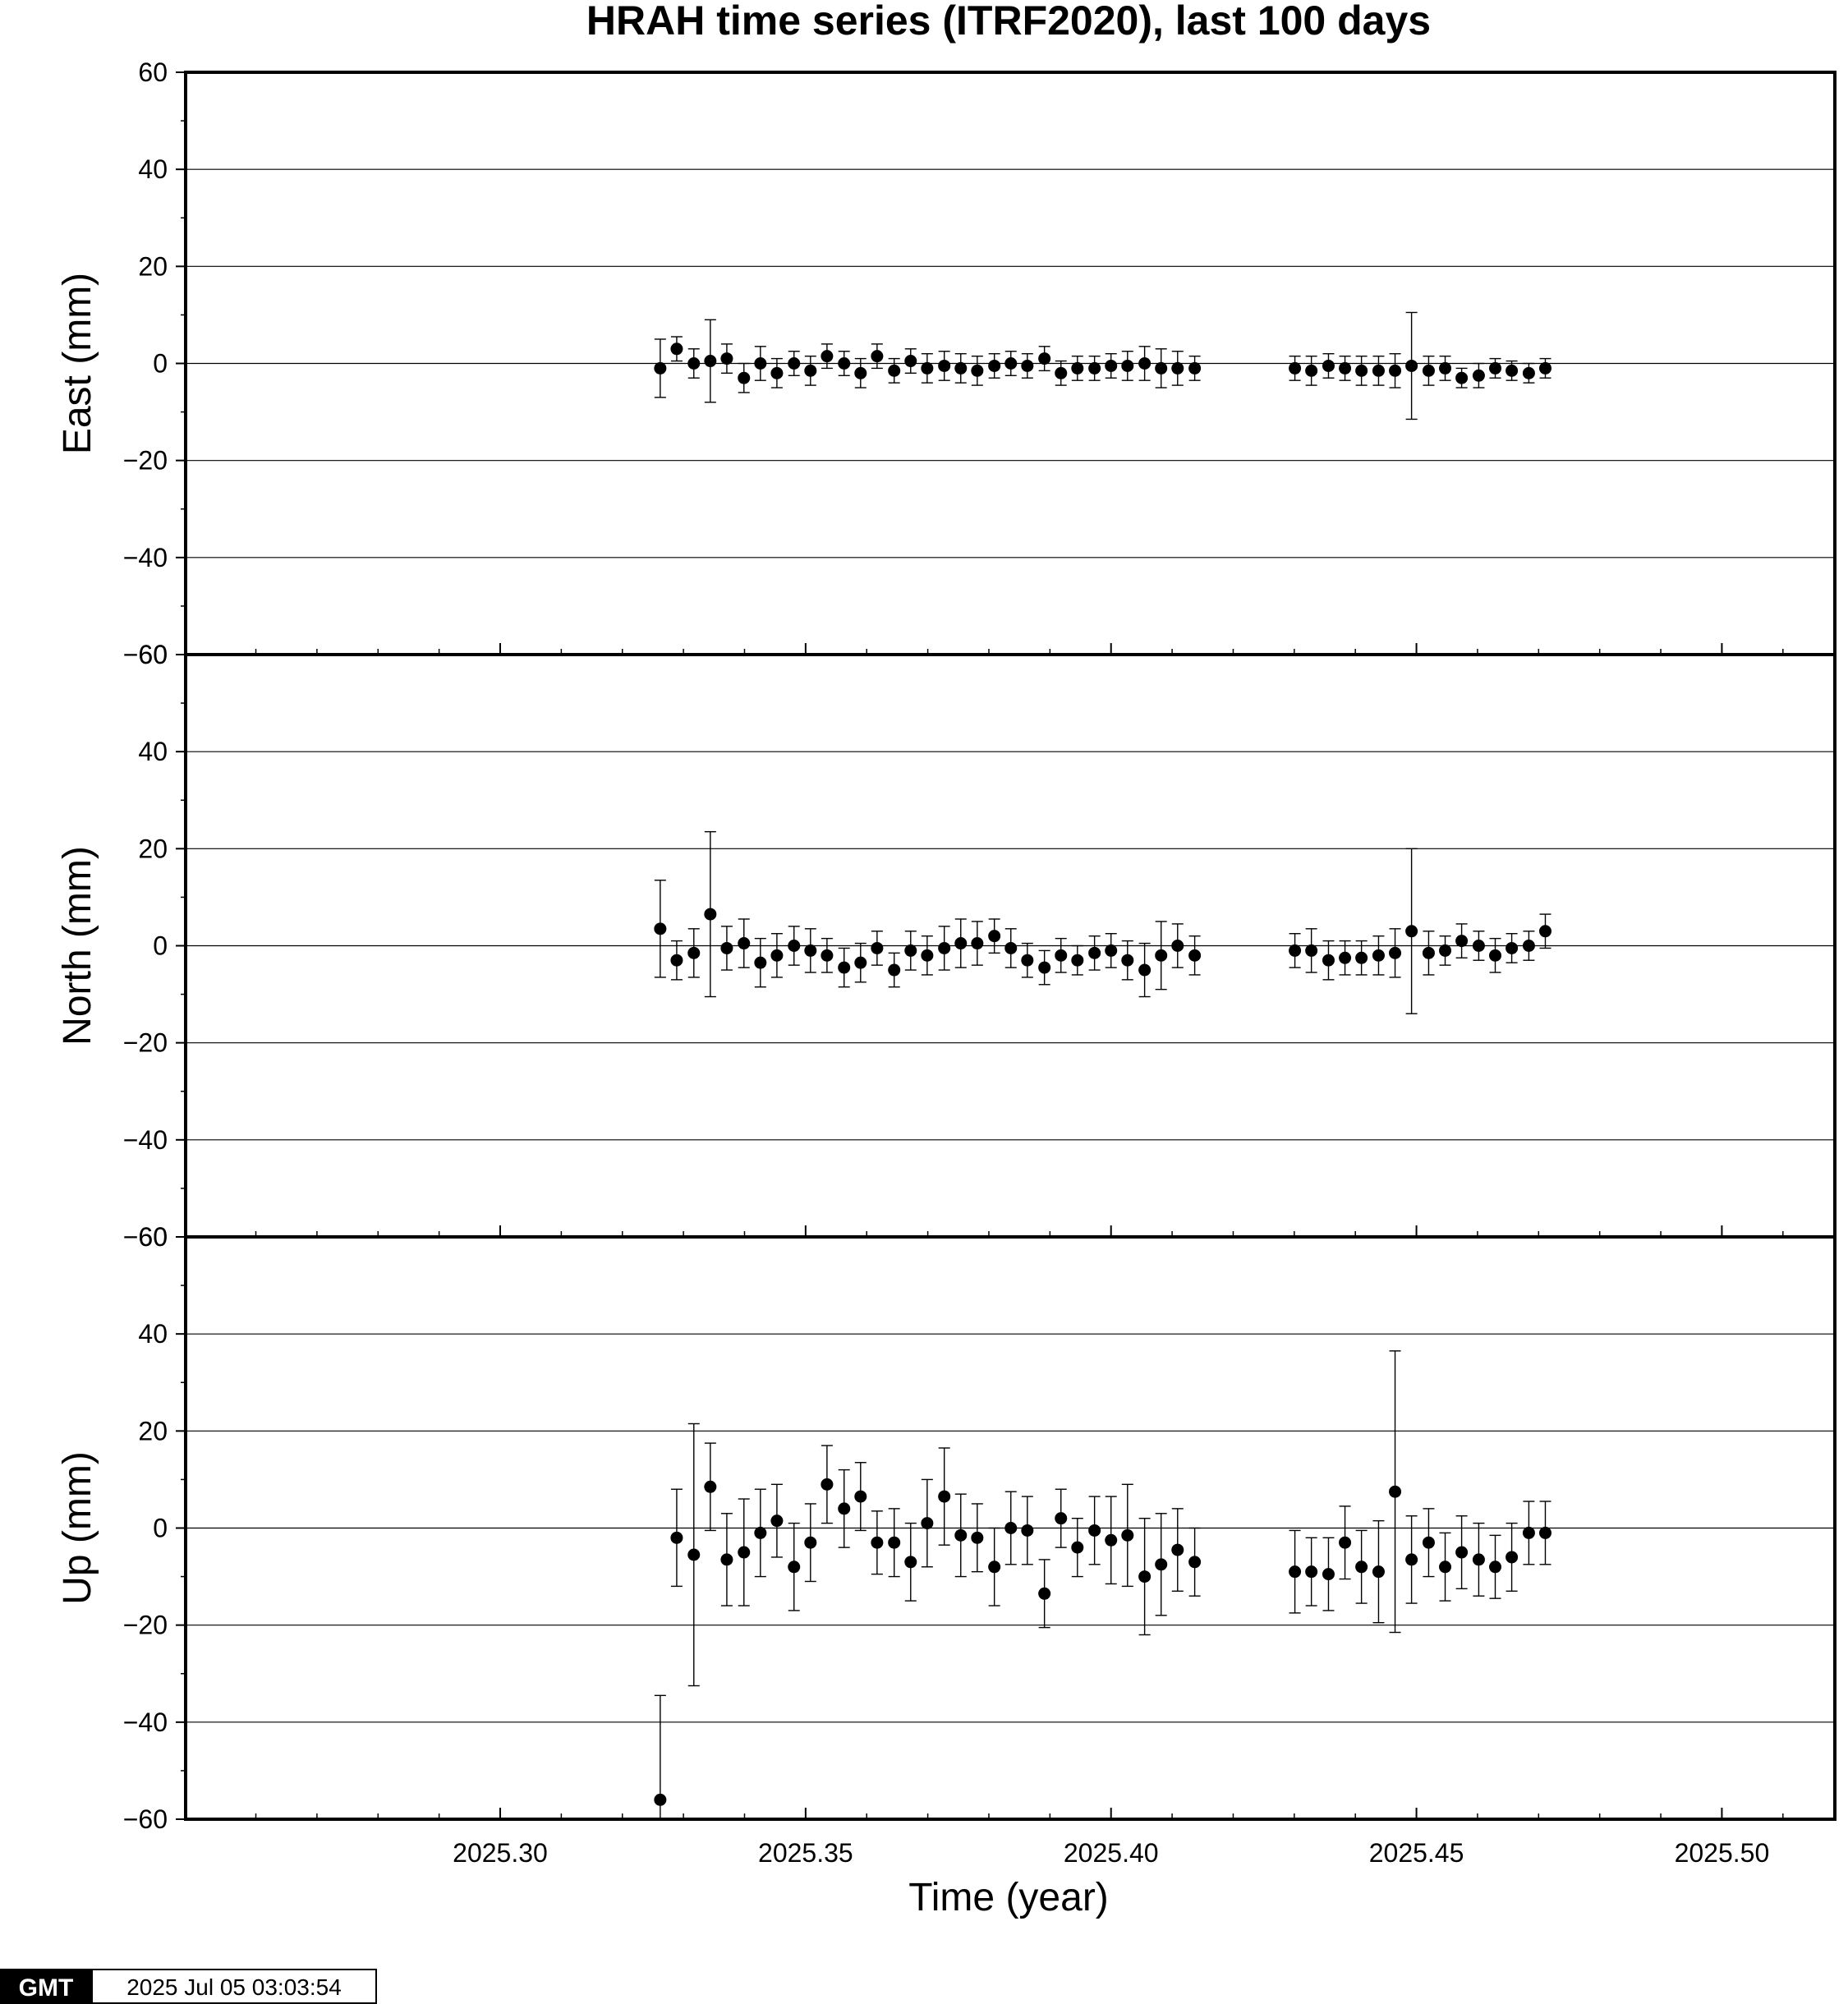  I want to click on x-axis: 2025.30 2025.35 2025.40 2025.45 2025.50, so click(1111, 1853).